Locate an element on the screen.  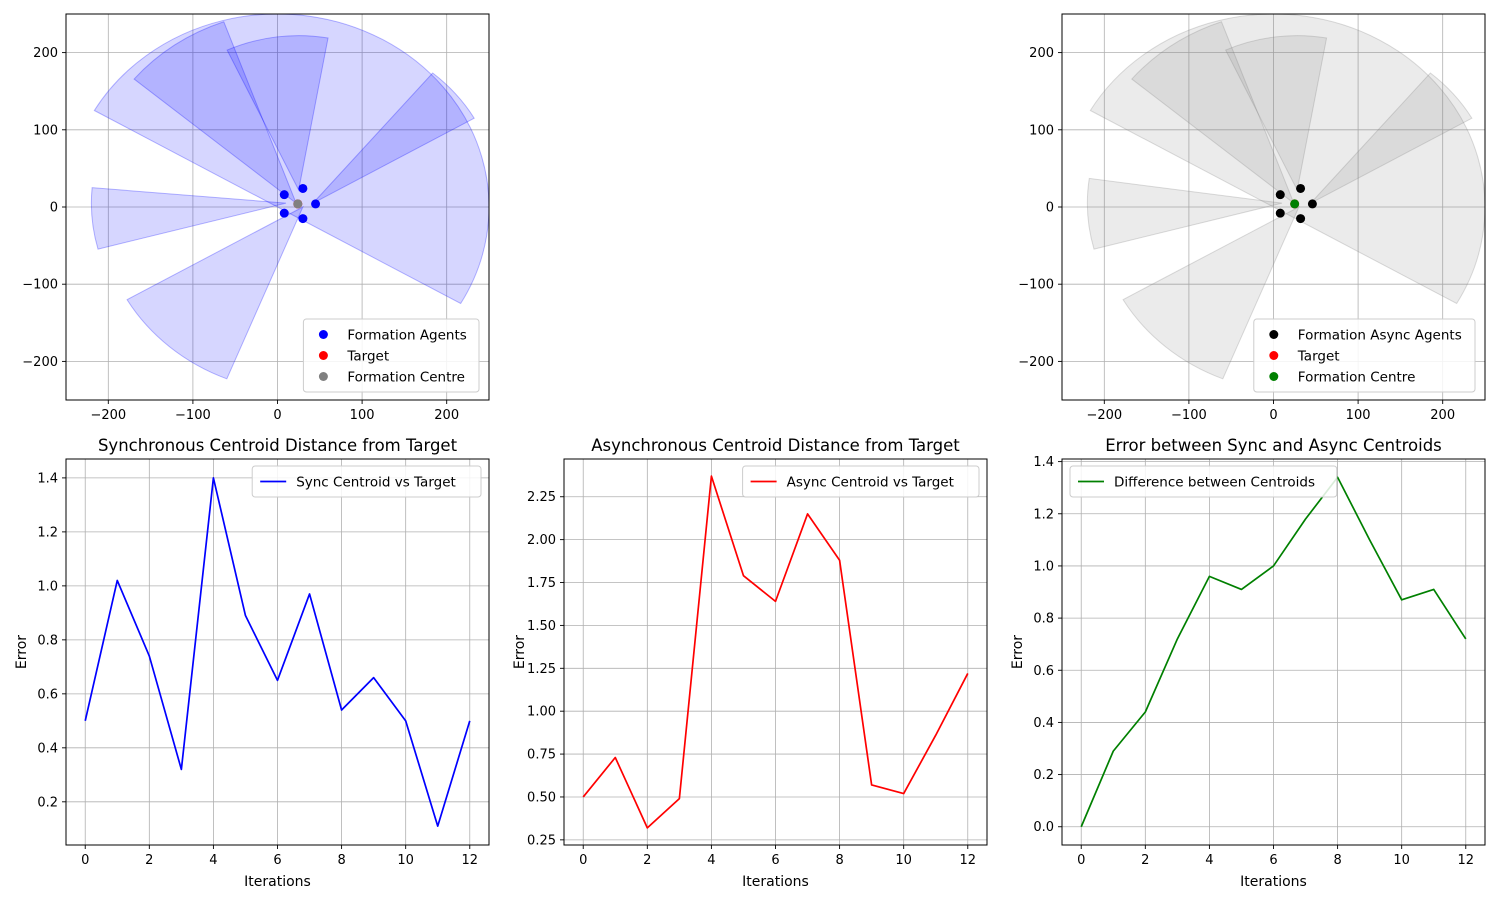
y-tick-label: 2.25 is located at coordinates (541, 497).